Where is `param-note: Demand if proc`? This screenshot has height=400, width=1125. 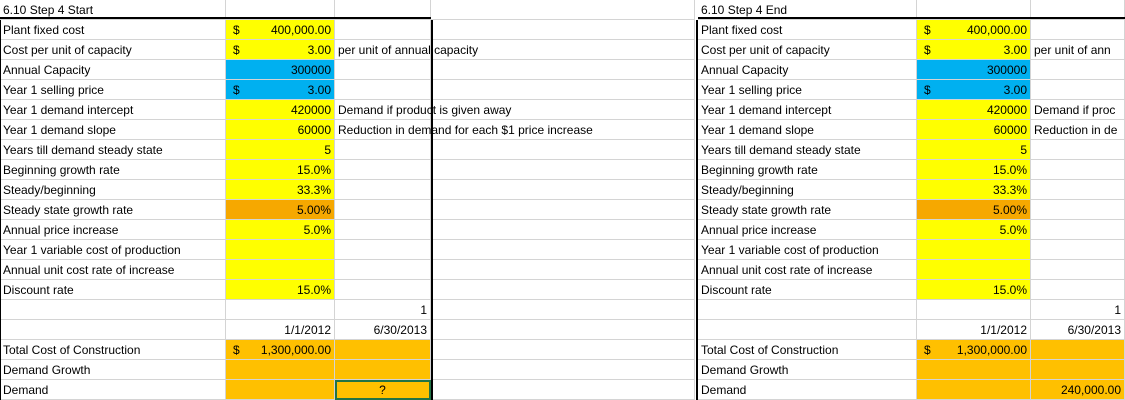
param-note: Demand if proc is located at coordinates (1078, 110).